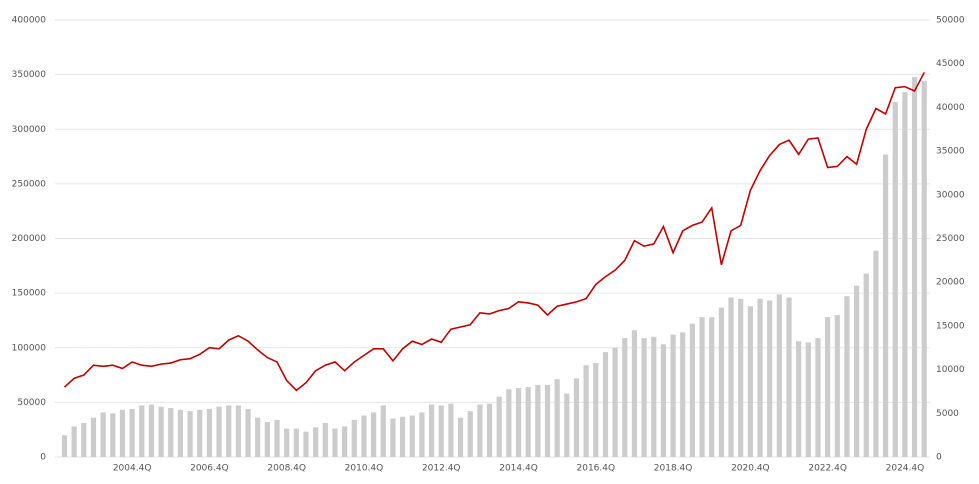  I want to click on x-tick-label: 2008.4Q, so click(286, 469).